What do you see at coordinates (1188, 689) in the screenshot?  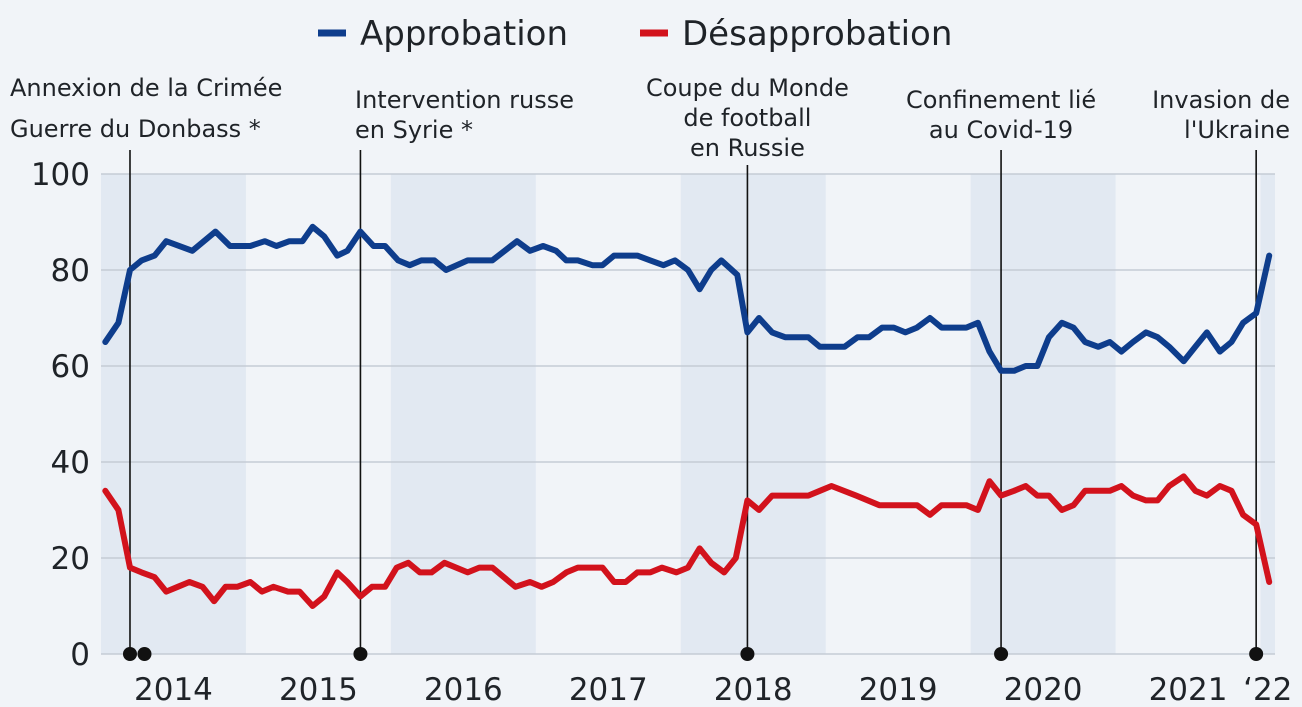 I see `x-tick-label: 2021` at bounding box center [1188, 689].